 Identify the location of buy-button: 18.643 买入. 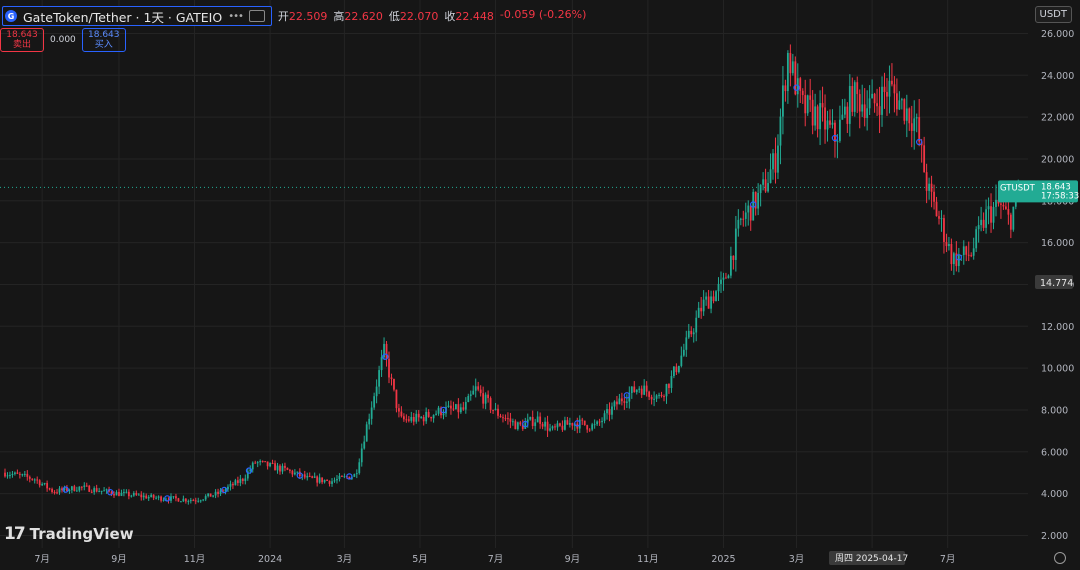
(103, 40).